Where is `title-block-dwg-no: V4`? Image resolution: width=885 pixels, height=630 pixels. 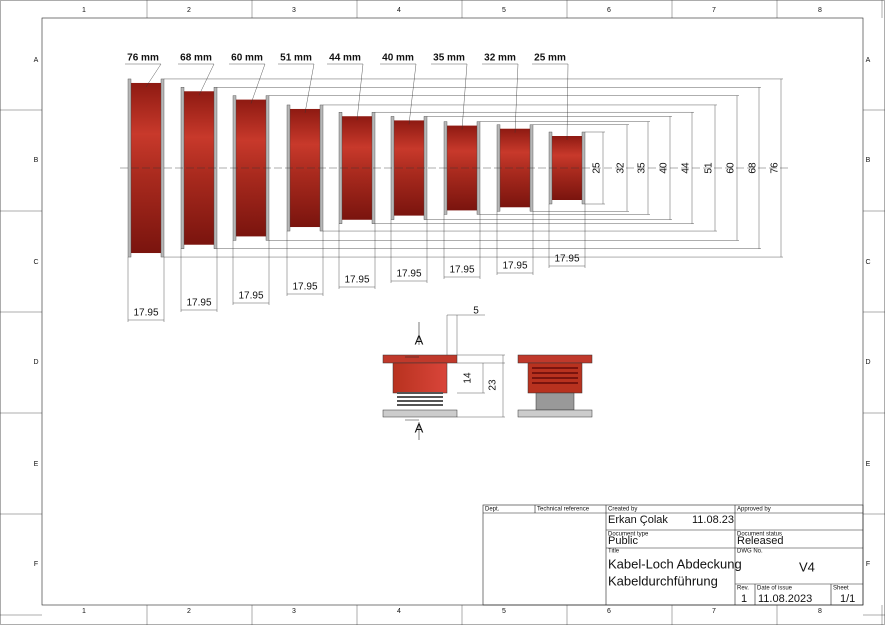
title-block-dwg-no: V4 is located at coordinates (807, 566).